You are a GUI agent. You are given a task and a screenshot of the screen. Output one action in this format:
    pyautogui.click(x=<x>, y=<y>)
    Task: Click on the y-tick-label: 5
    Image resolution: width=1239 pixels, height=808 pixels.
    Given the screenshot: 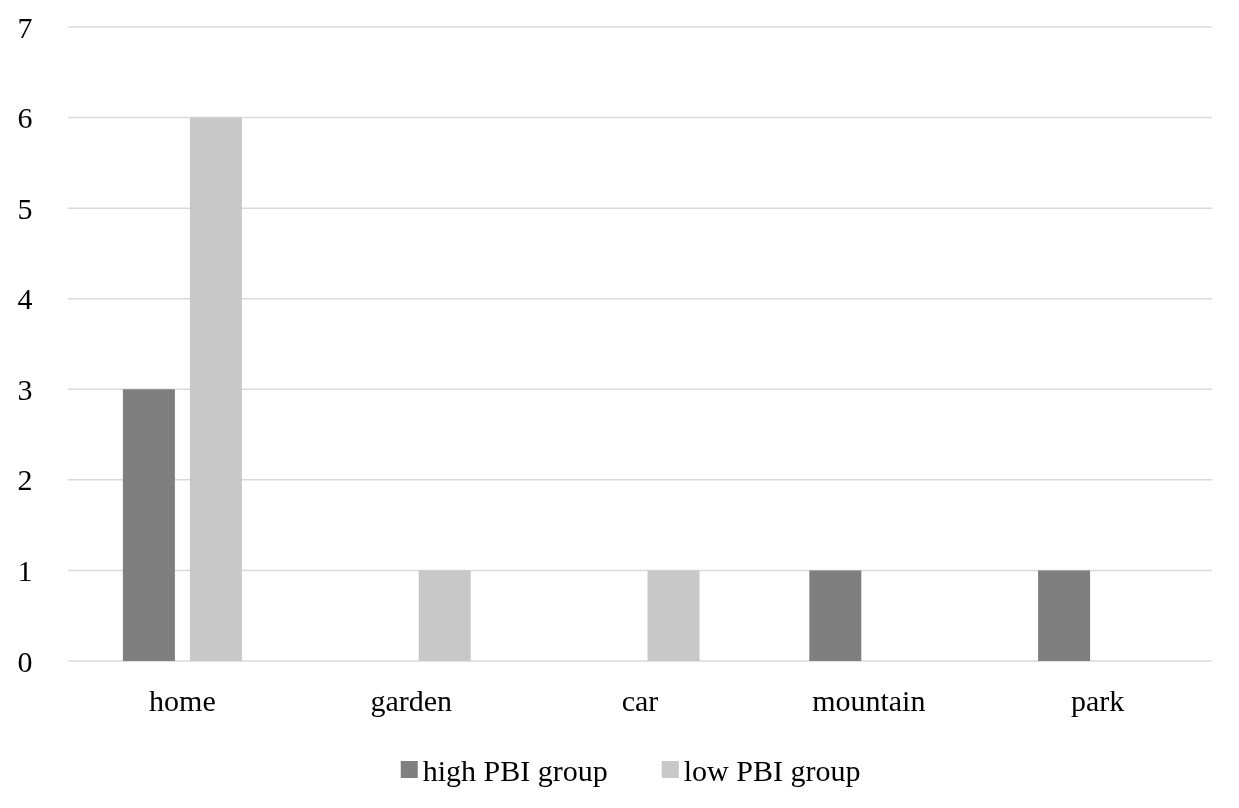 What is the action you would take?
    pyautogui.click(x=25, y=208)
    